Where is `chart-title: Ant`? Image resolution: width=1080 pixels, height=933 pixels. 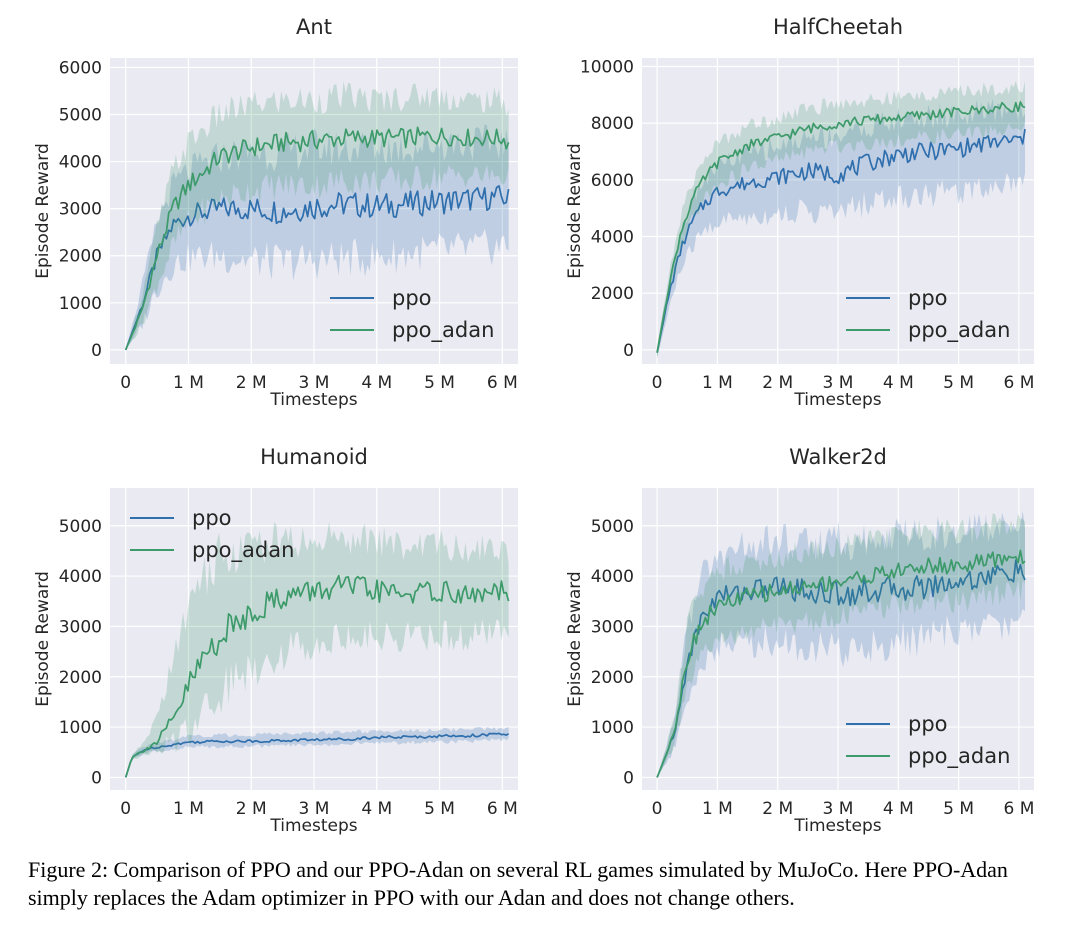 chart-title: Ant is located at coordinates (314, 27).